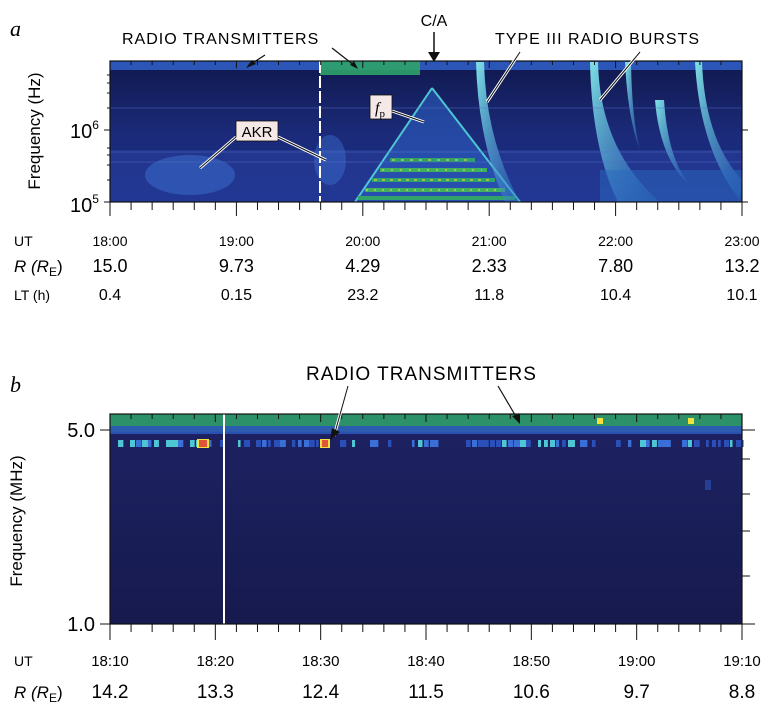 This screenshot has height=710, width=767. Describe the element at coordinates (81, 625) in the screenshot. I see `b-ytick-1: 1.0` at that location.